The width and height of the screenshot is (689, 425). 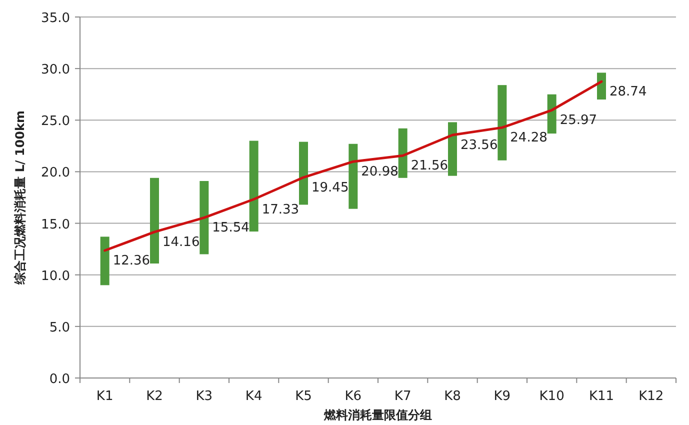 I want to click on data-label: 23.56, so click(x=479, y=145).